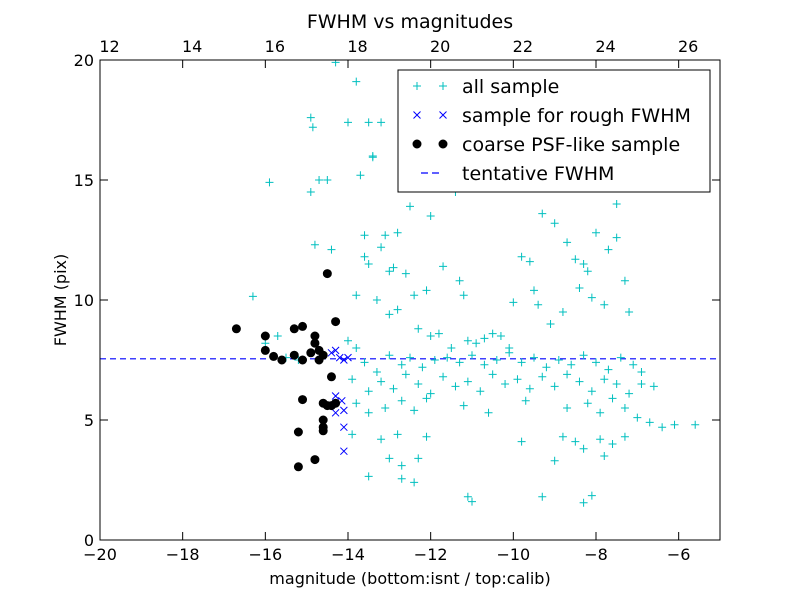 Image resolution: width=800 pixels, height=600 pixels. What do you see at coordinates (513, 554) in the screenshot?
I see `x-tick-label: −10` at bounding box center [513, 554].